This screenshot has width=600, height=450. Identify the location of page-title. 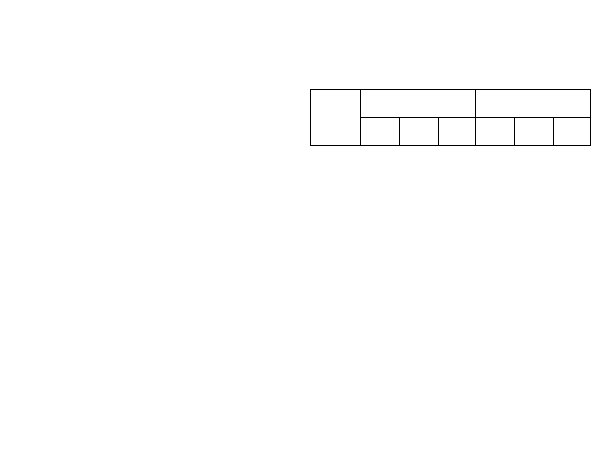
(303, 15).